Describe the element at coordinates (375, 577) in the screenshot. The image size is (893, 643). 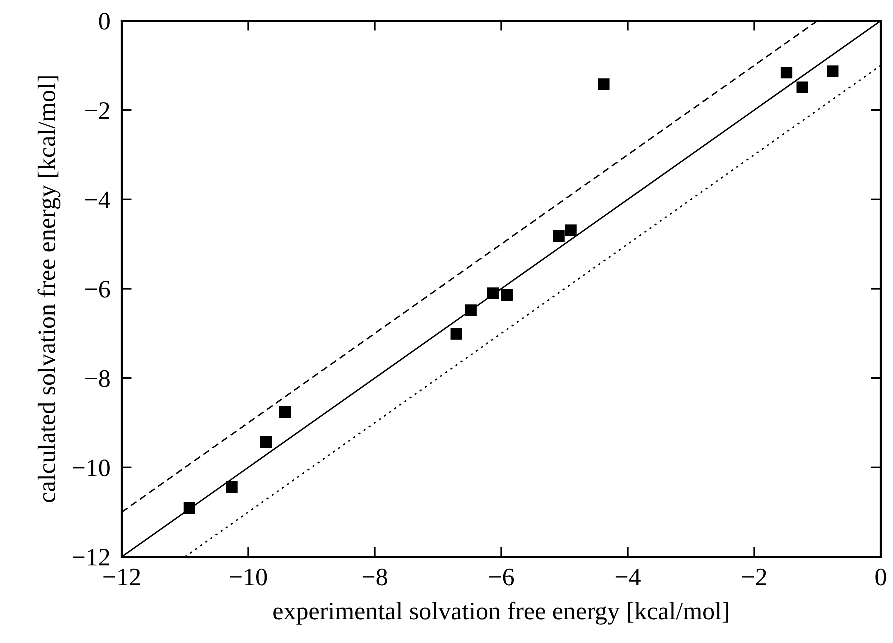
I see `x-tick-label: −8` at that location.